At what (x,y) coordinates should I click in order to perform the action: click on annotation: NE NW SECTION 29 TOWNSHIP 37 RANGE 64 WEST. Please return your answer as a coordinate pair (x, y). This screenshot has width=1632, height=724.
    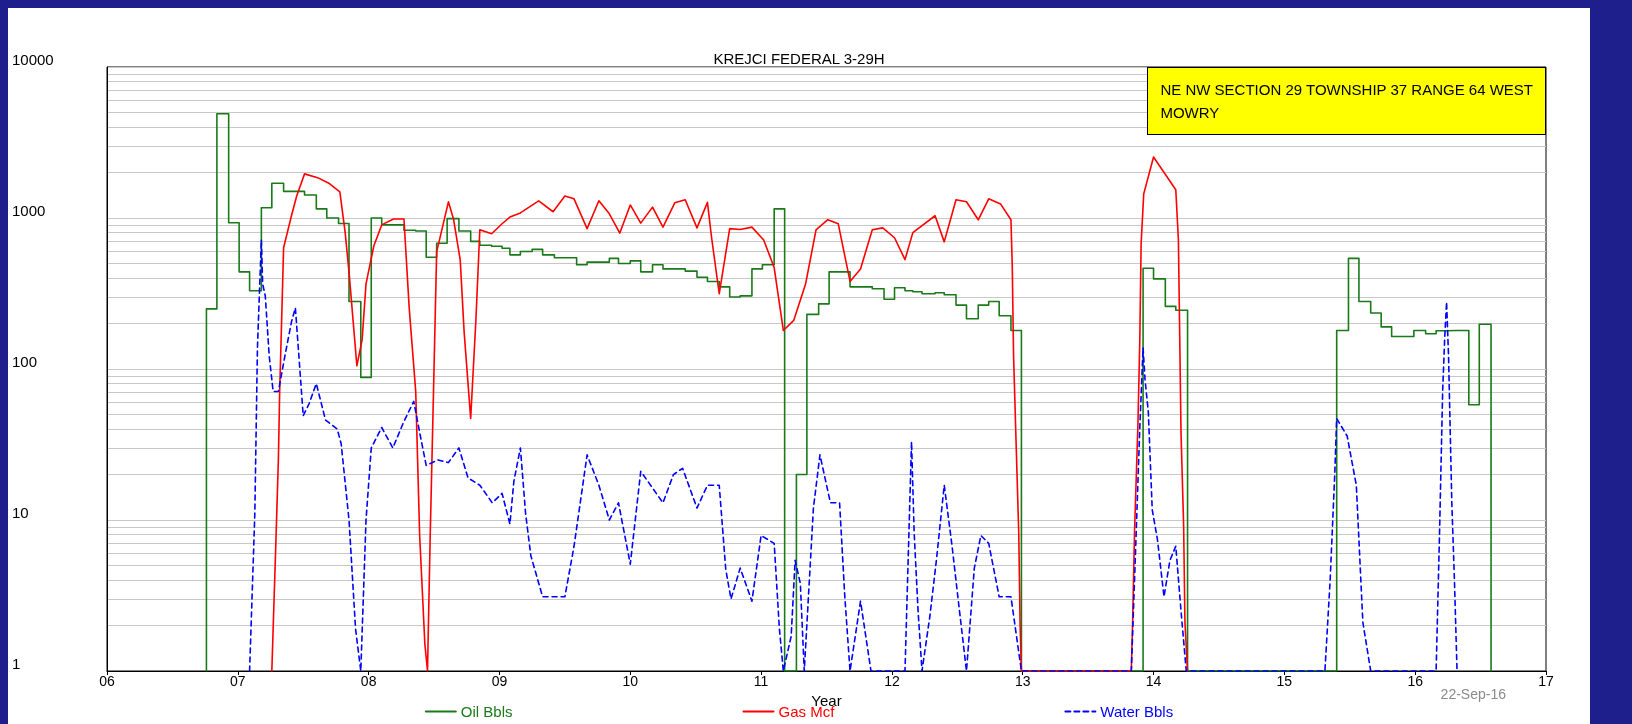
    Looking at the image, I should click on (1346, 90).